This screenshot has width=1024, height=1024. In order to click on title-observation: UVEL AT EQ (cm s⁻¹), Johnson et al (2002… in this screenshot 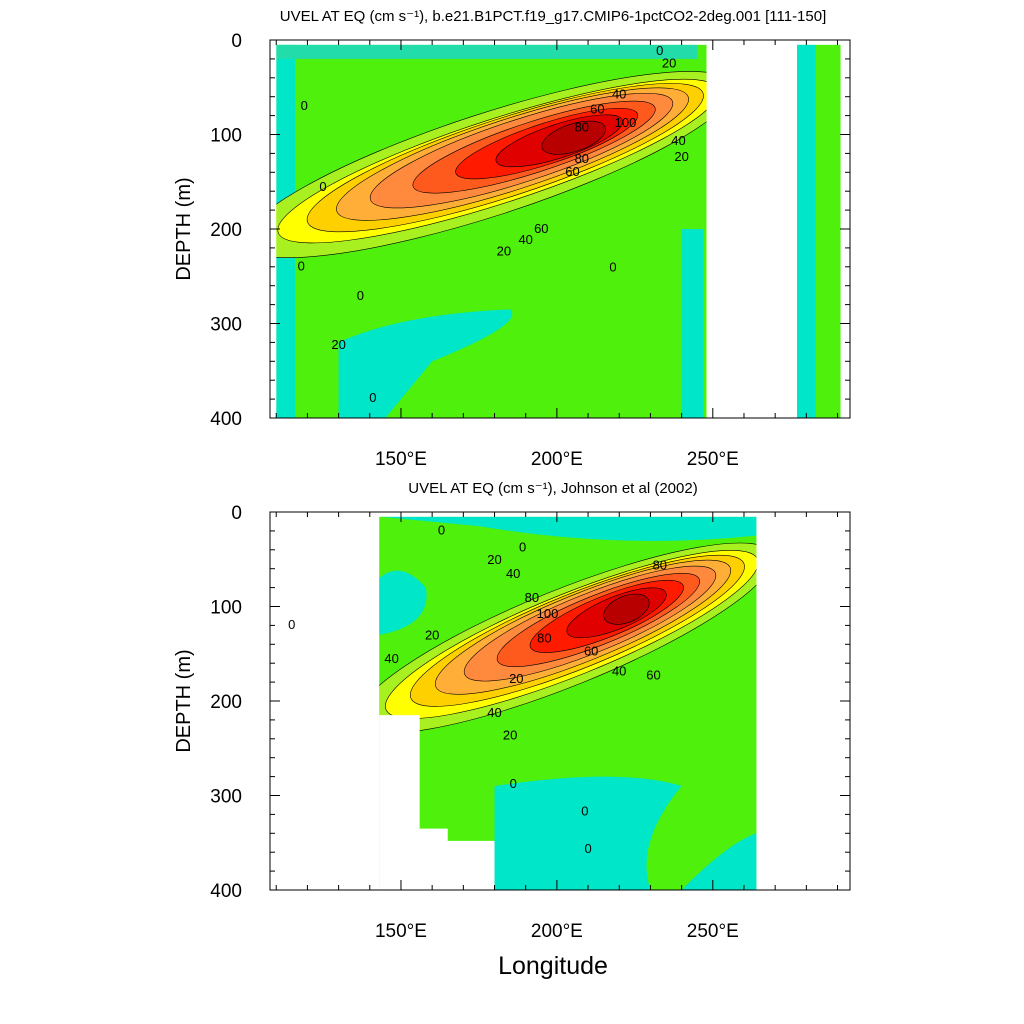, I will do `click(552, 488)`.